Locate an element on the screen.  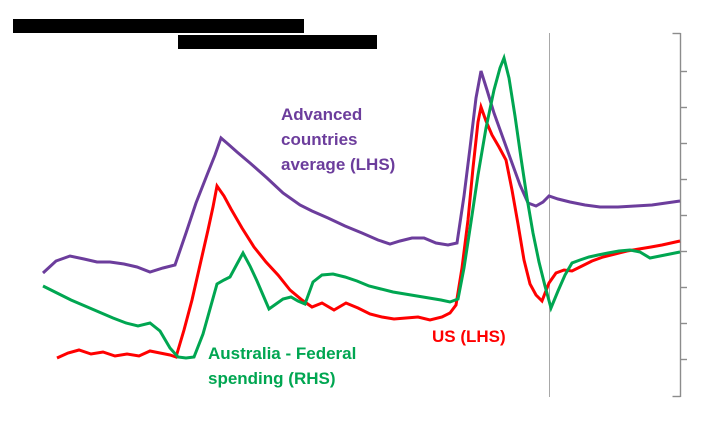
series-label-line: US (LHS) is located at coordinates (469, 336).